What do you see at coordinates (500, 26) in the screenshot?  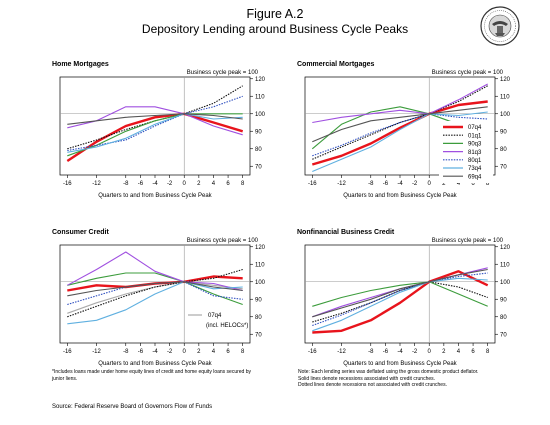 I see `federal-reserve-seal` at bounding box center [500, 26].